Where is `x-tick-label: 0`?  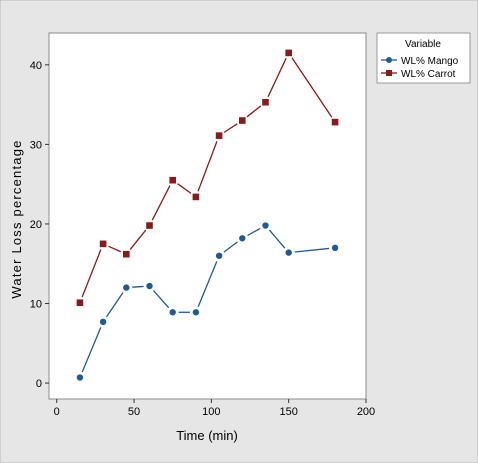
x-tick-label: 0 is located at coordinates (57, 412).